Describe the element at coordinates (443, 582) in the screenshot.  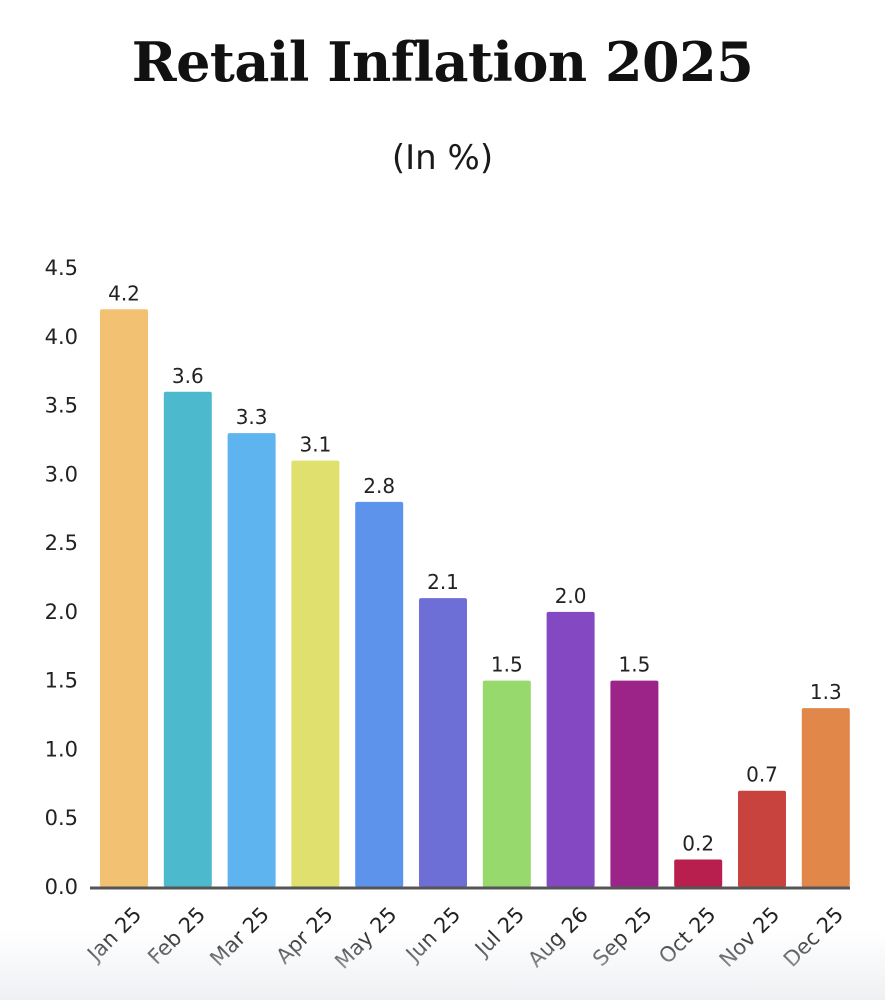
I see `value-label: 2.1` at that location.